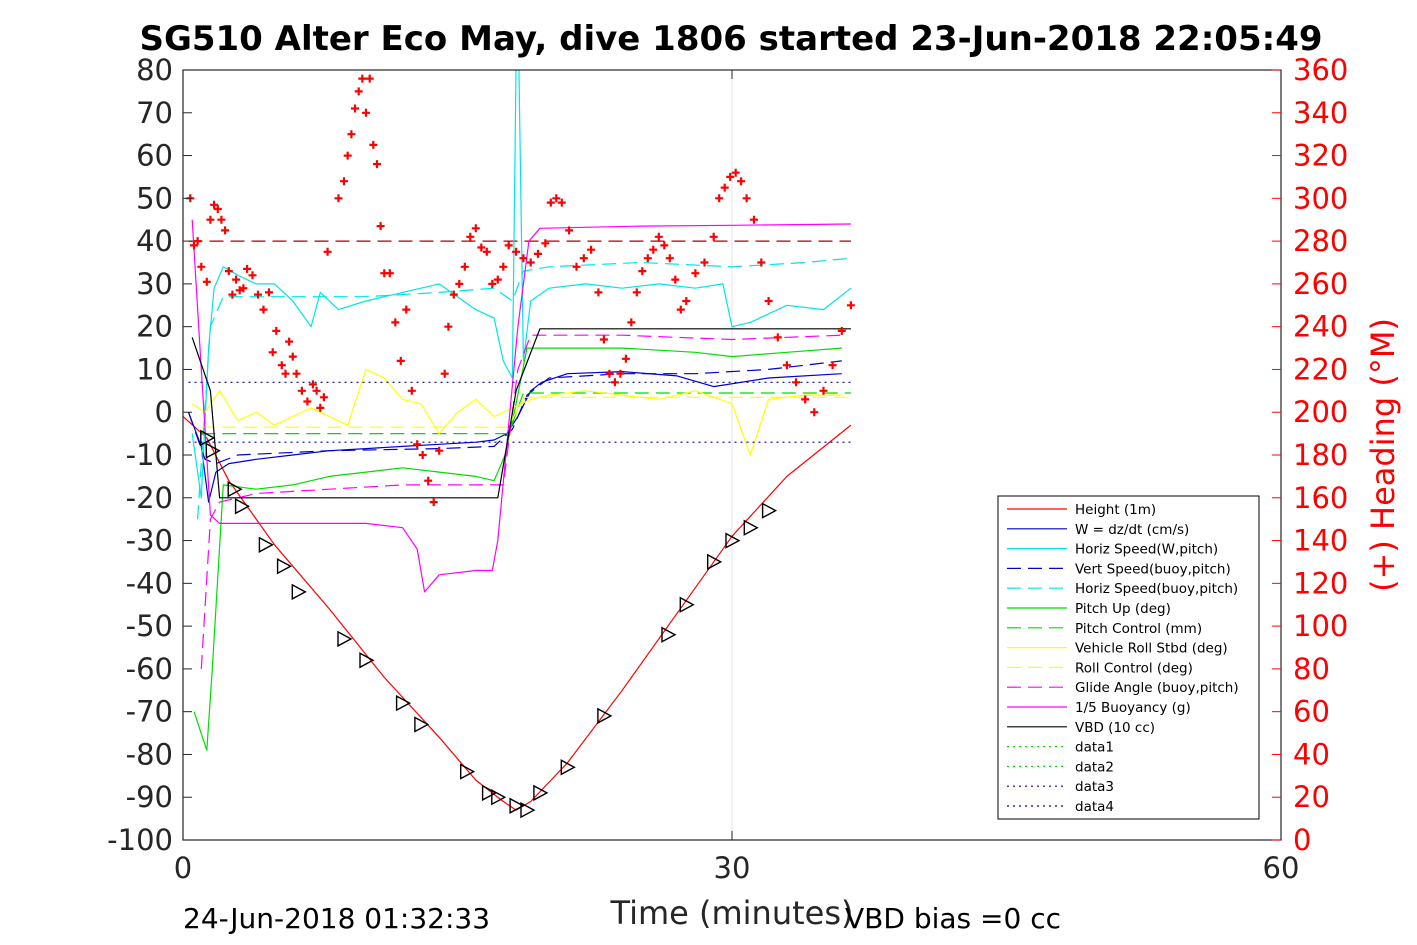 The image size is (1417, 945). What do you see at coordinates (1281, 868) in the screenshot?
I see `bottom-tick-label: 60` at bounding box center [1281, 868].